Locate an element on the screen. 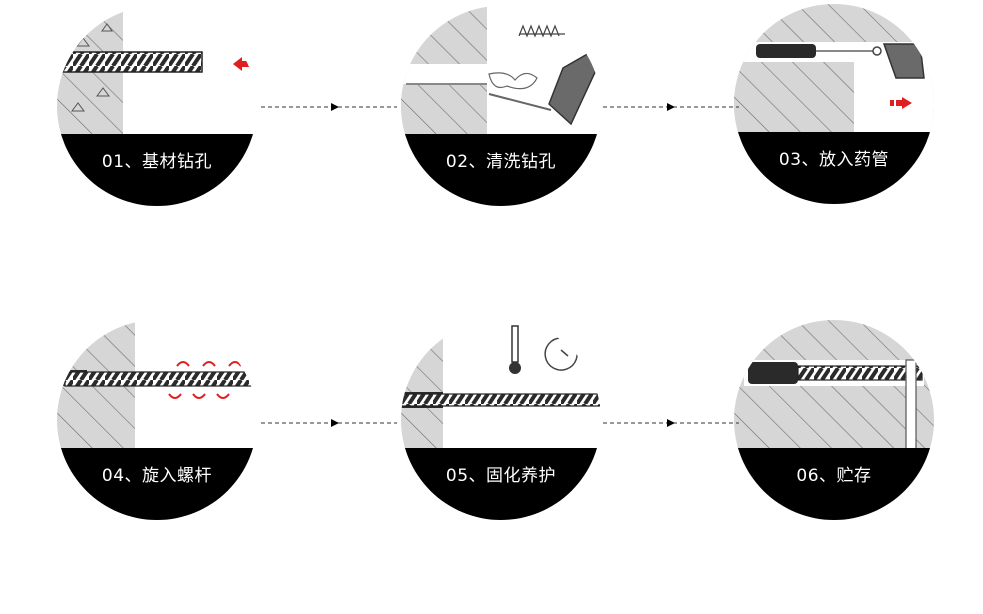  step-caption: 01、基材钻孔 is located at coordinates (157, 162).